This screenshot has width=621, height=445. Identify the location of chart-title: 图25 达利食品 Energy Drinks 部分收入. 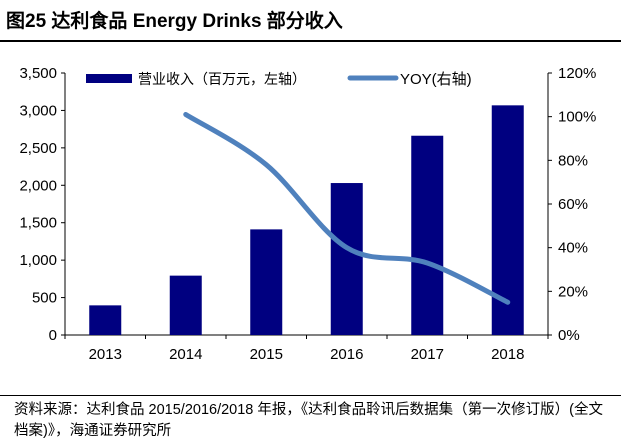
(174, 21).